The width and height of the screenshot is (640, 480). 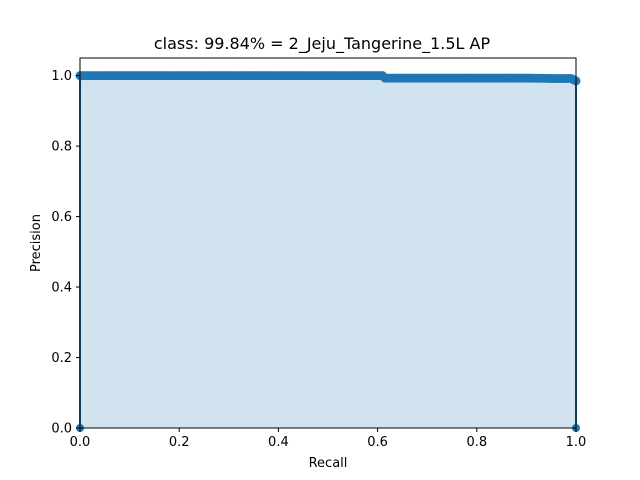 I want to click on x-tick-label: 0.0, so click(x=80, y=442).